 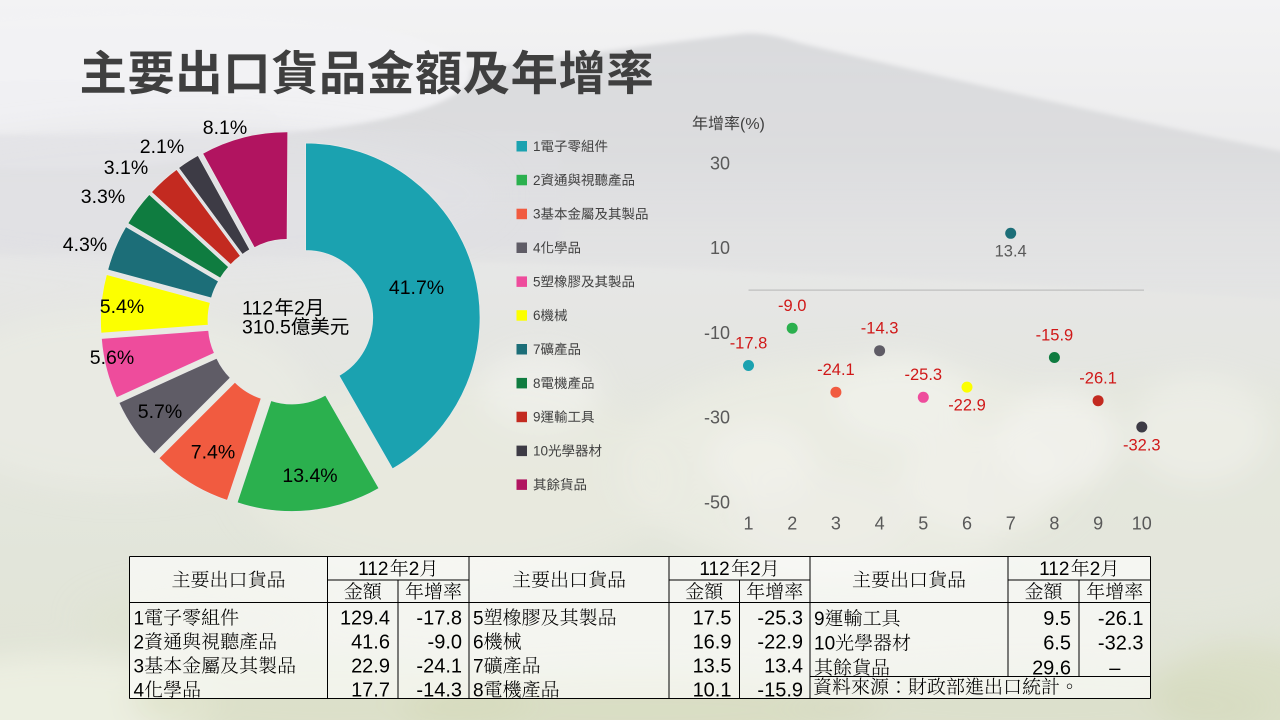 I want to click on svg-text: 13.4%, so click(x=309, y=476).